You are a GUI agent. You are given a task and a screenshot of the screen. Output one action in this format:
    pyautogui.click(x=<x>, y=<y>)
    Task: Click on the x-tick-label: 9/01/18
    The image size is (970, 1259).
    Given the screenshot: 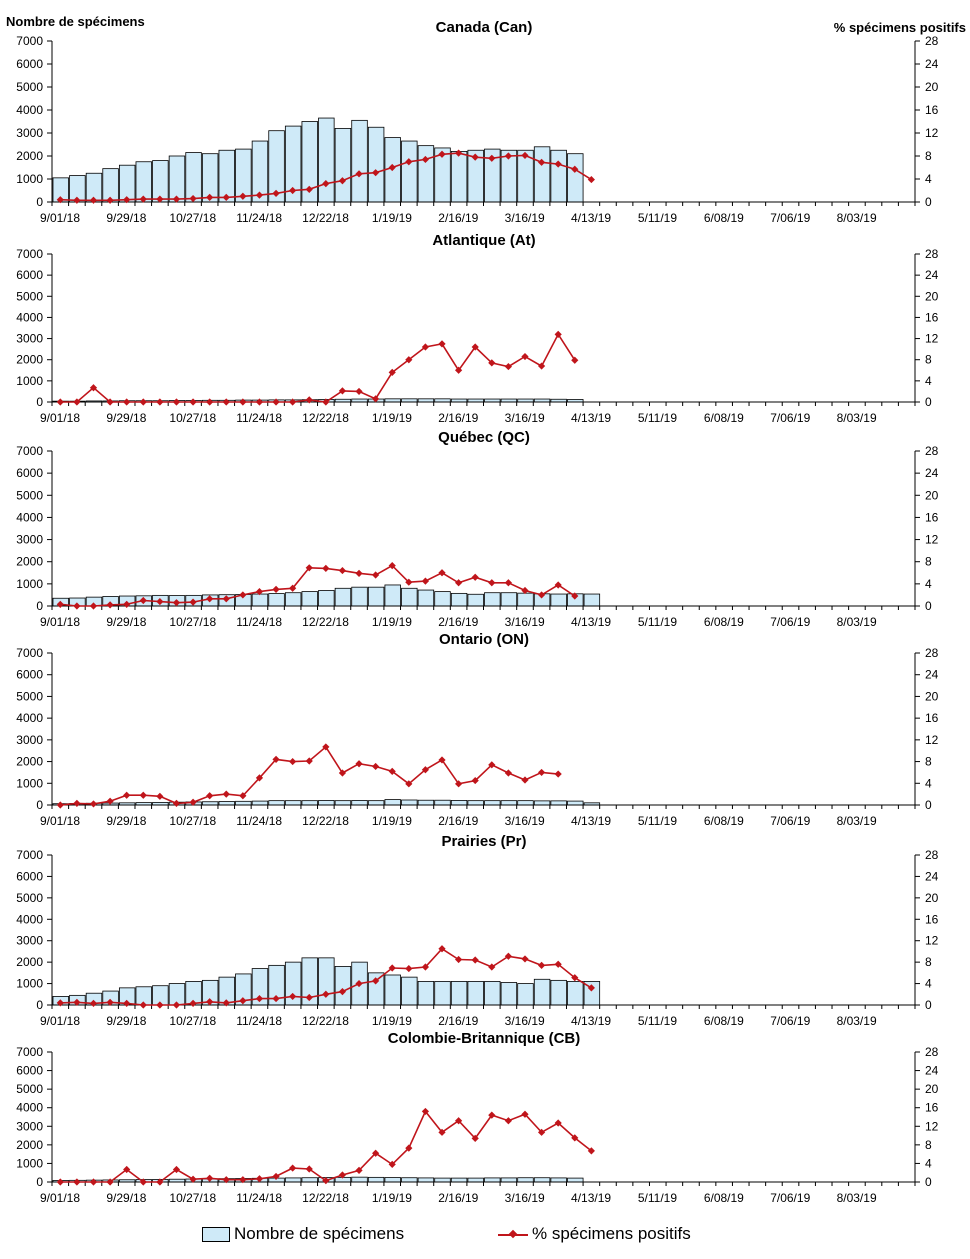 What is the action you would take?
    pyautogui.click(x=60, y=1021)
    